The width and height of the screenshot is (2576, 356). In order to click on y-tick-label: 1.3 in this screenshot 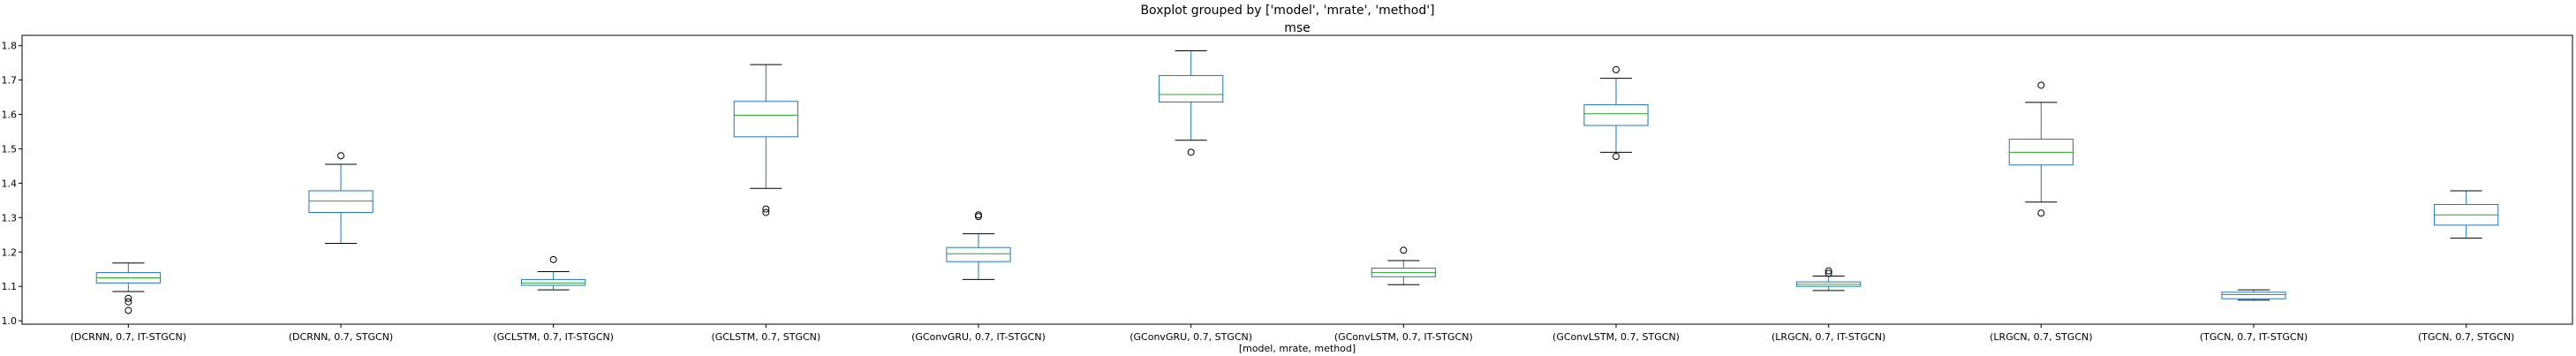, I will do `click(10, 218)`.